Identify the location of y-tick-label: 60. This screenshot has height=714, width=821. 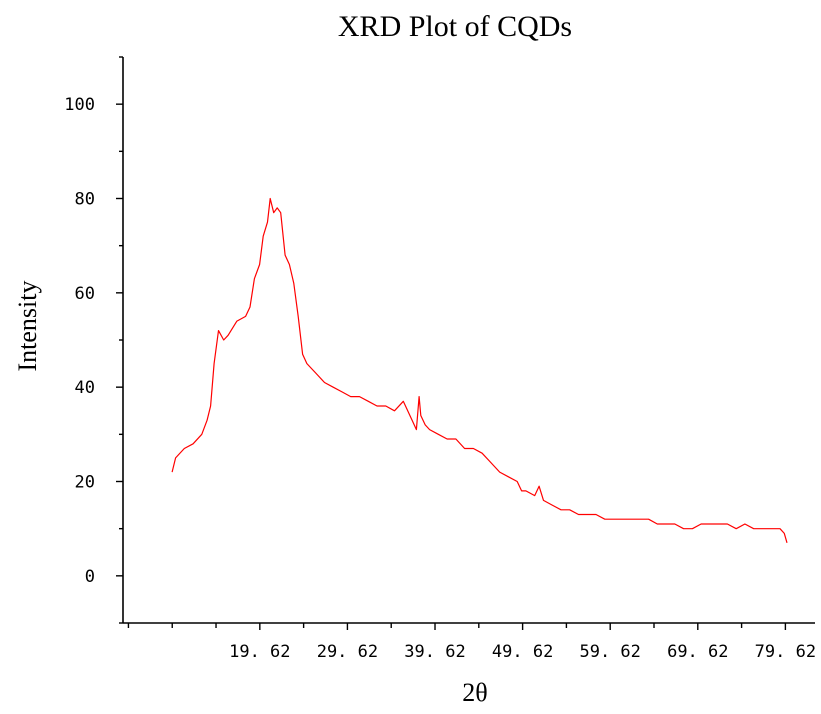
(85, 294).